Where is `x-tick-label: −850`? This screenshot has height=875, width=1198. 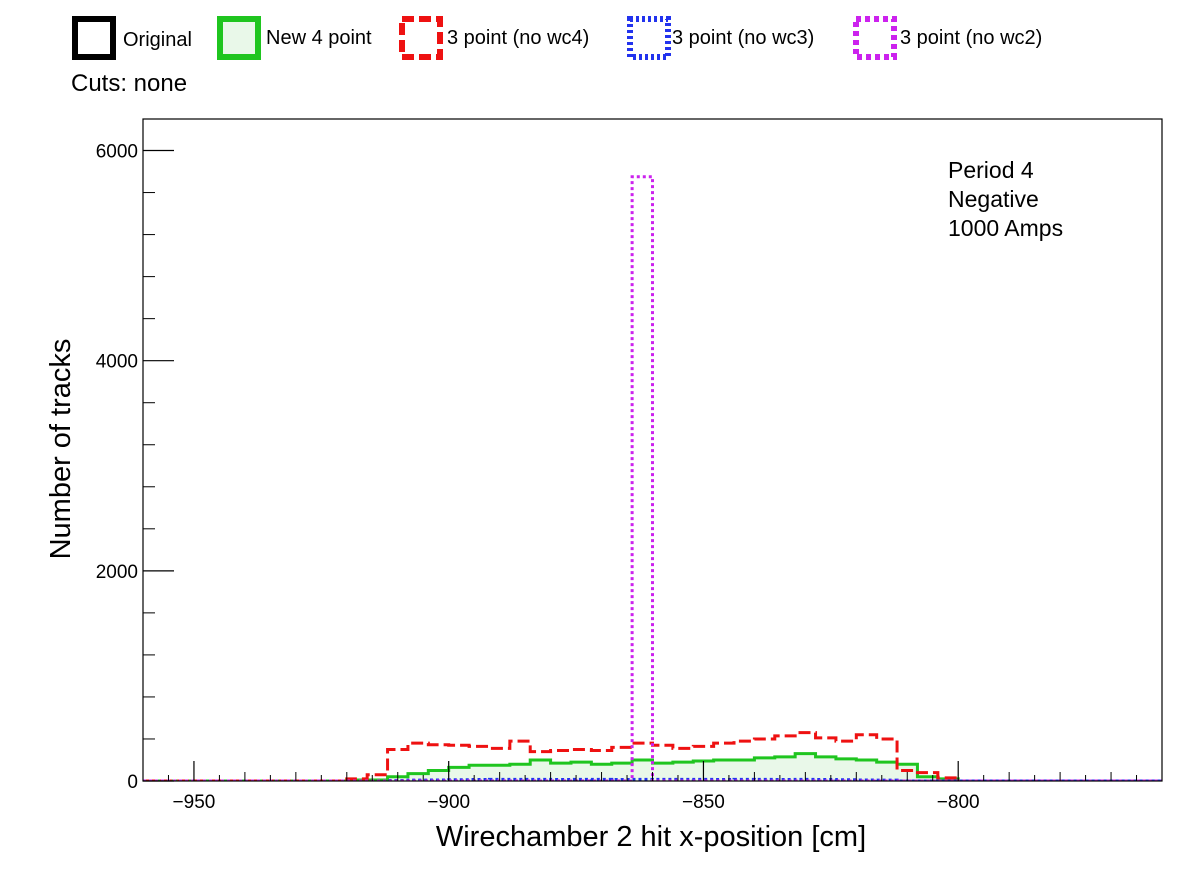 x-tick-label: −850 is located at coordinates (703, 802).